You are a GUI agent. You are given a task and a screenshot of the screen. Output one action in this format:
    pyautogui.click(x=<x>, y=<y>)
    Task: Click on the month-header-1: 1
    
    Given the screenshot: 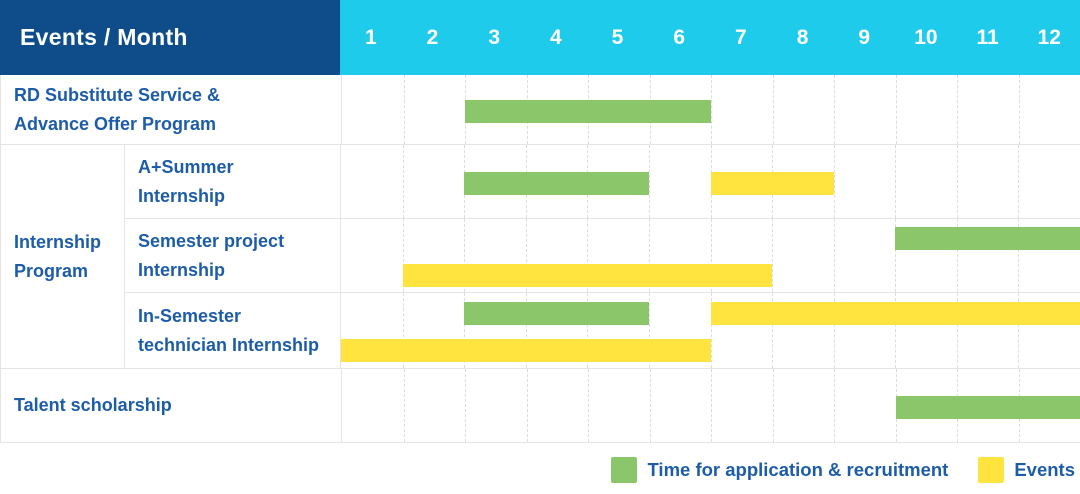 What is the action you would take?
    pyautogui.click(x=370, y=37)
    